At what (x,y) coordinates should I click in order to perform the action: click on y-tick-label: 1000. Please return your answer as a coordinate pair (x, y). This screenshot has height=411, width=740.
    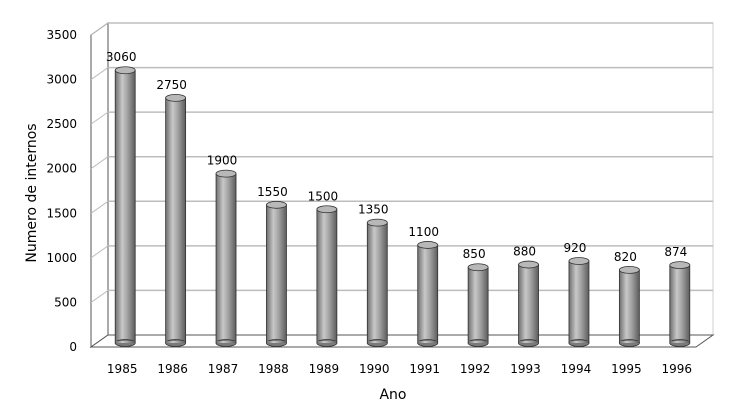
    Looking at the image, I should click on (61, 258).